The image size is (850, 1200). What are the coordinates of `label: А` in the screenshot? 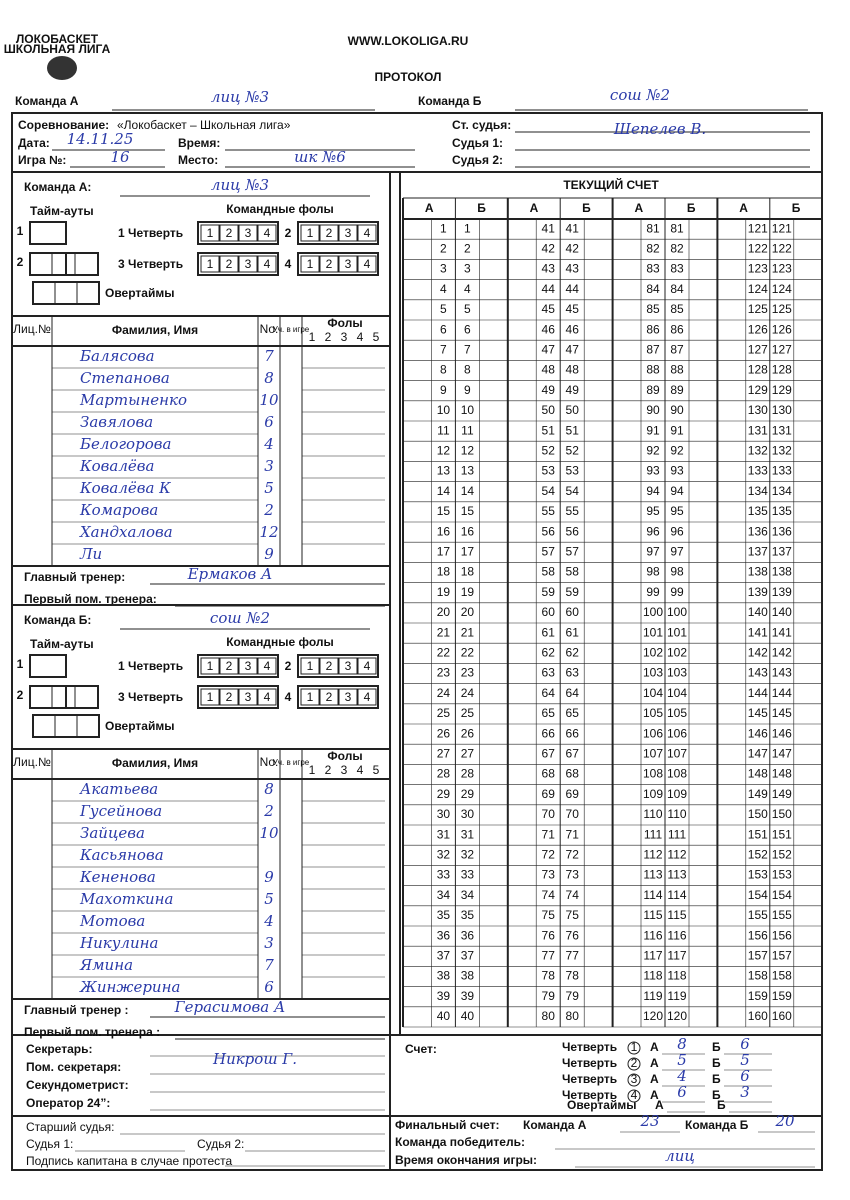 It's located at (654, 1063).